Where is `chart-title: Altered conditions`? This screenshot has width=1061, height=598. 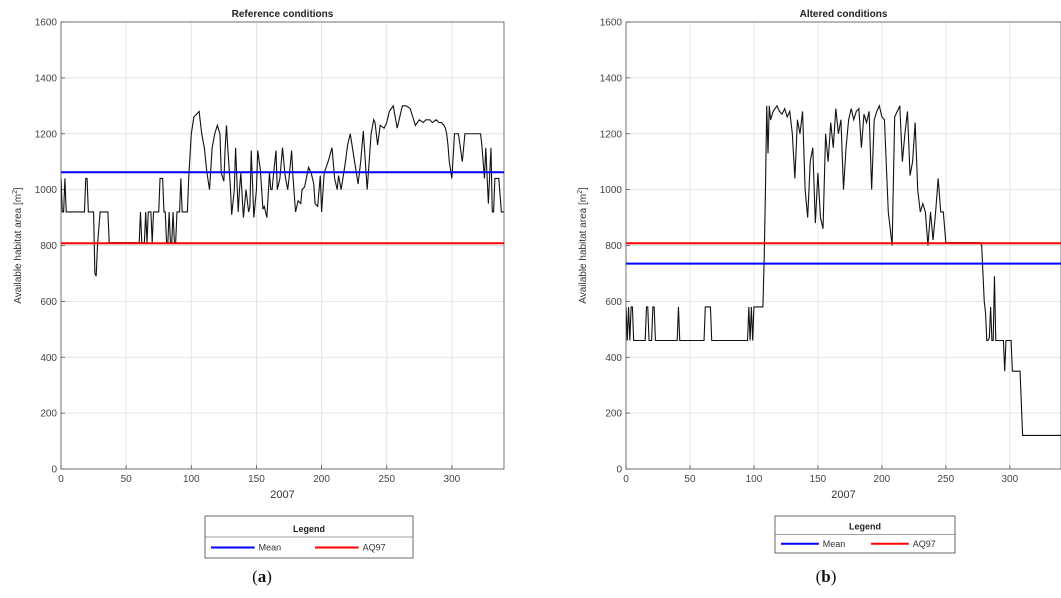 chart-title: Altered conditions is located at coordinates (844, 14).